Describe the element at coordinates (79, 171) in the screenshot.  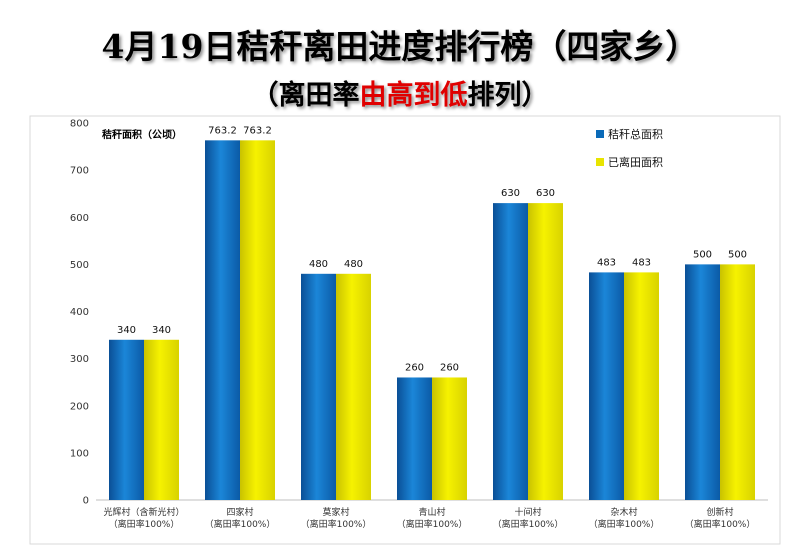
I see `y-tick-label: 700` at that location.